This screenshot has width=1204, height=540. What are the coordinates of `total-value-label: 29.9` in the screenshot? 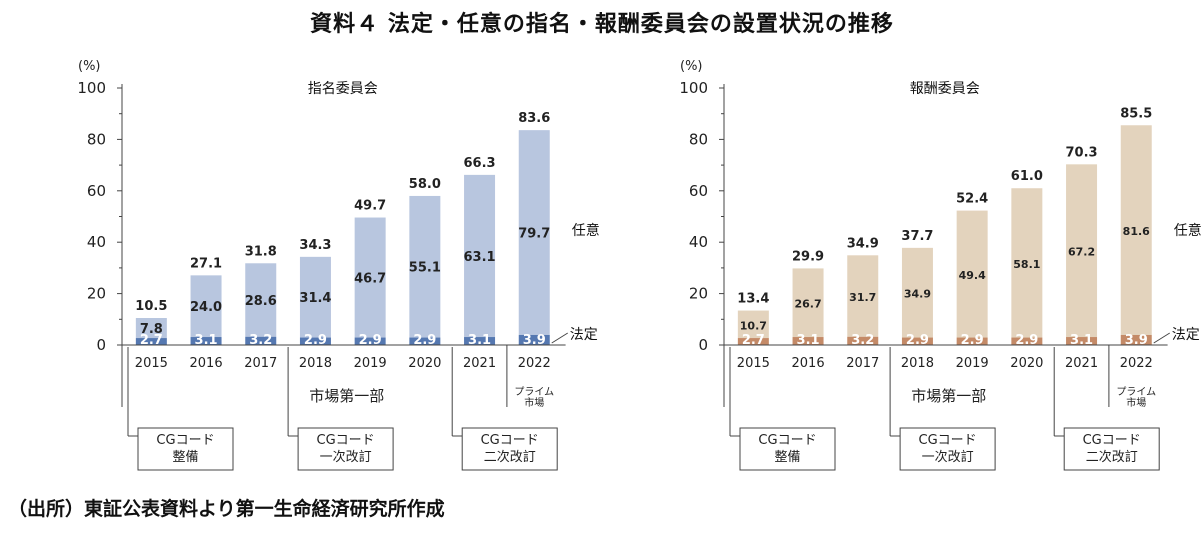 It's located at (808, 256).